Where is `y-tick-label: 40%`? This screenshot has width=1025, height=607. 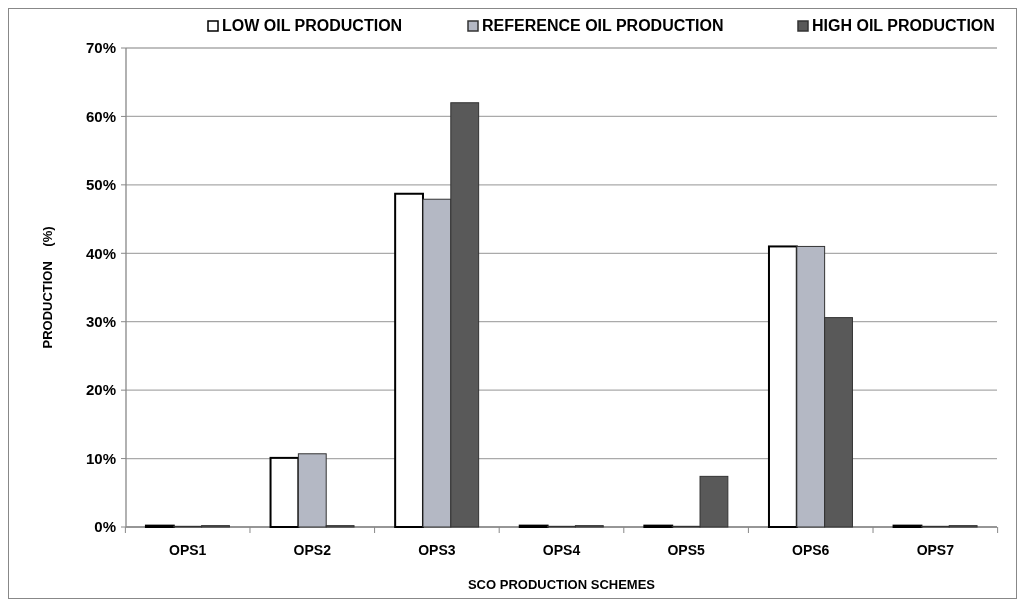
y-tick-label: 40% is located at coordinates (100, 253).